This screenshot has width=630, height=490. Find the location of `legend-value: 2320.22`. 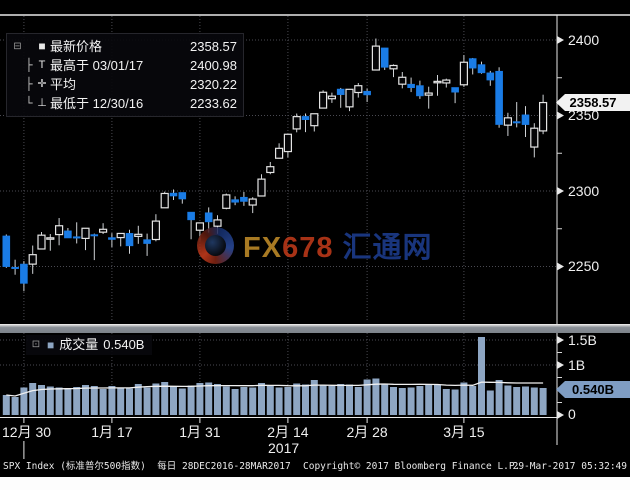

legend-value: 2320.22 is located at coordinates (213, 84).